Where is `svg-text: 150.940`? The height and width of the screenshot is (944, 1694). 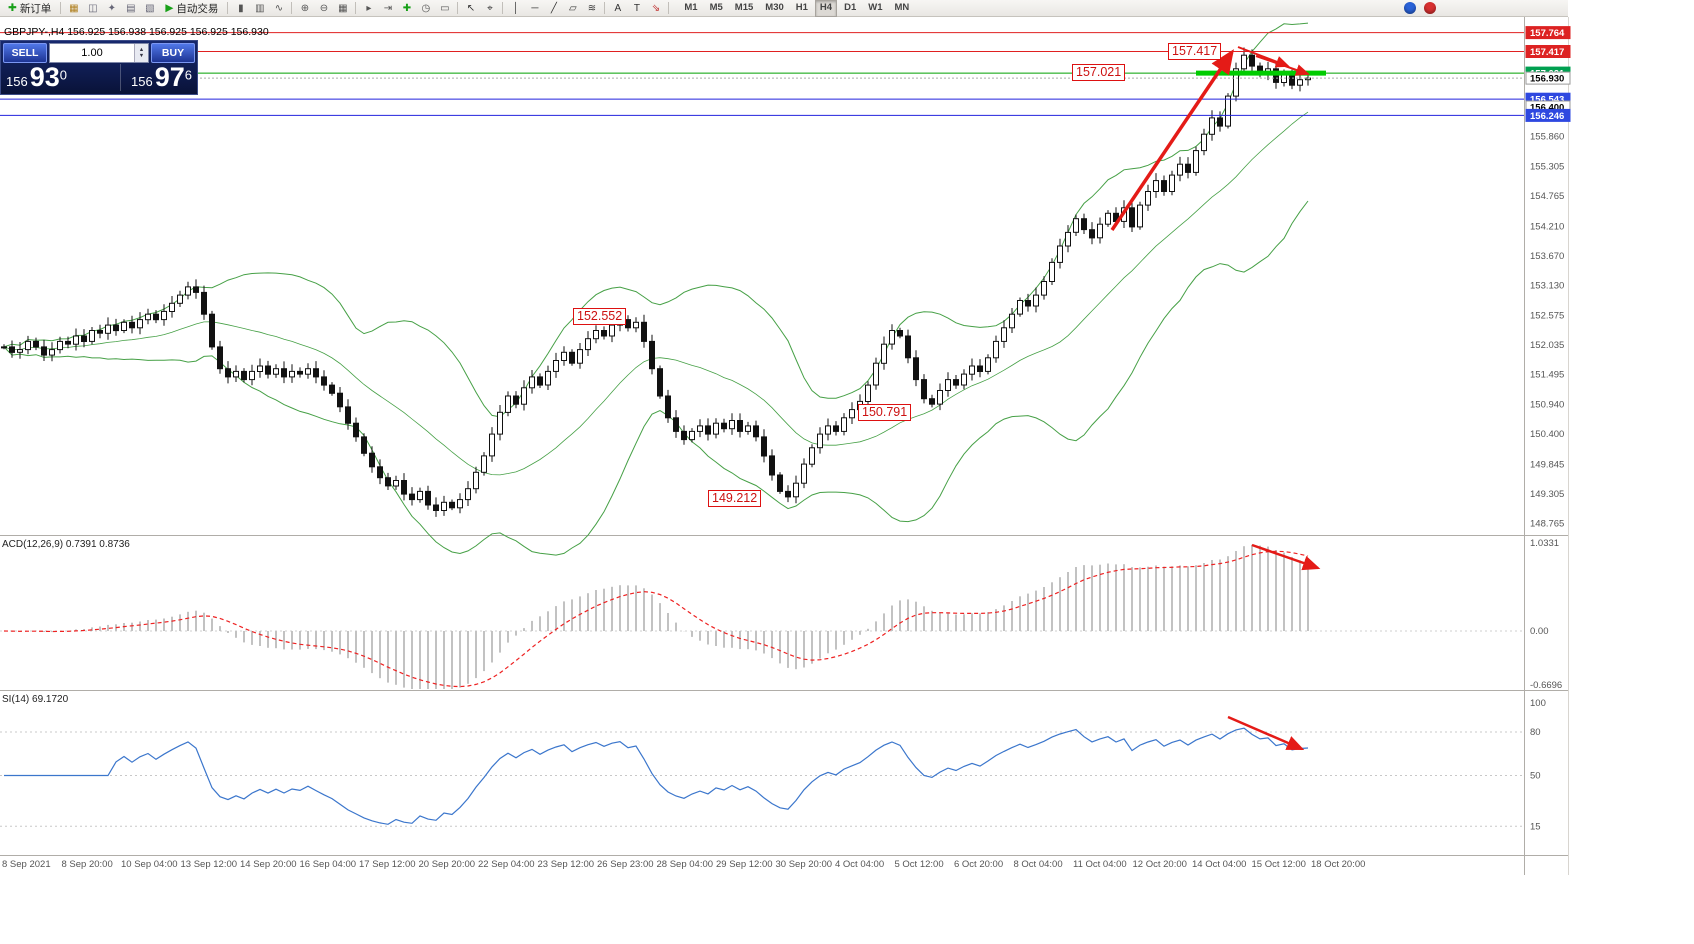 svg-text: 150.940 is located at coordinates (1547, 405).